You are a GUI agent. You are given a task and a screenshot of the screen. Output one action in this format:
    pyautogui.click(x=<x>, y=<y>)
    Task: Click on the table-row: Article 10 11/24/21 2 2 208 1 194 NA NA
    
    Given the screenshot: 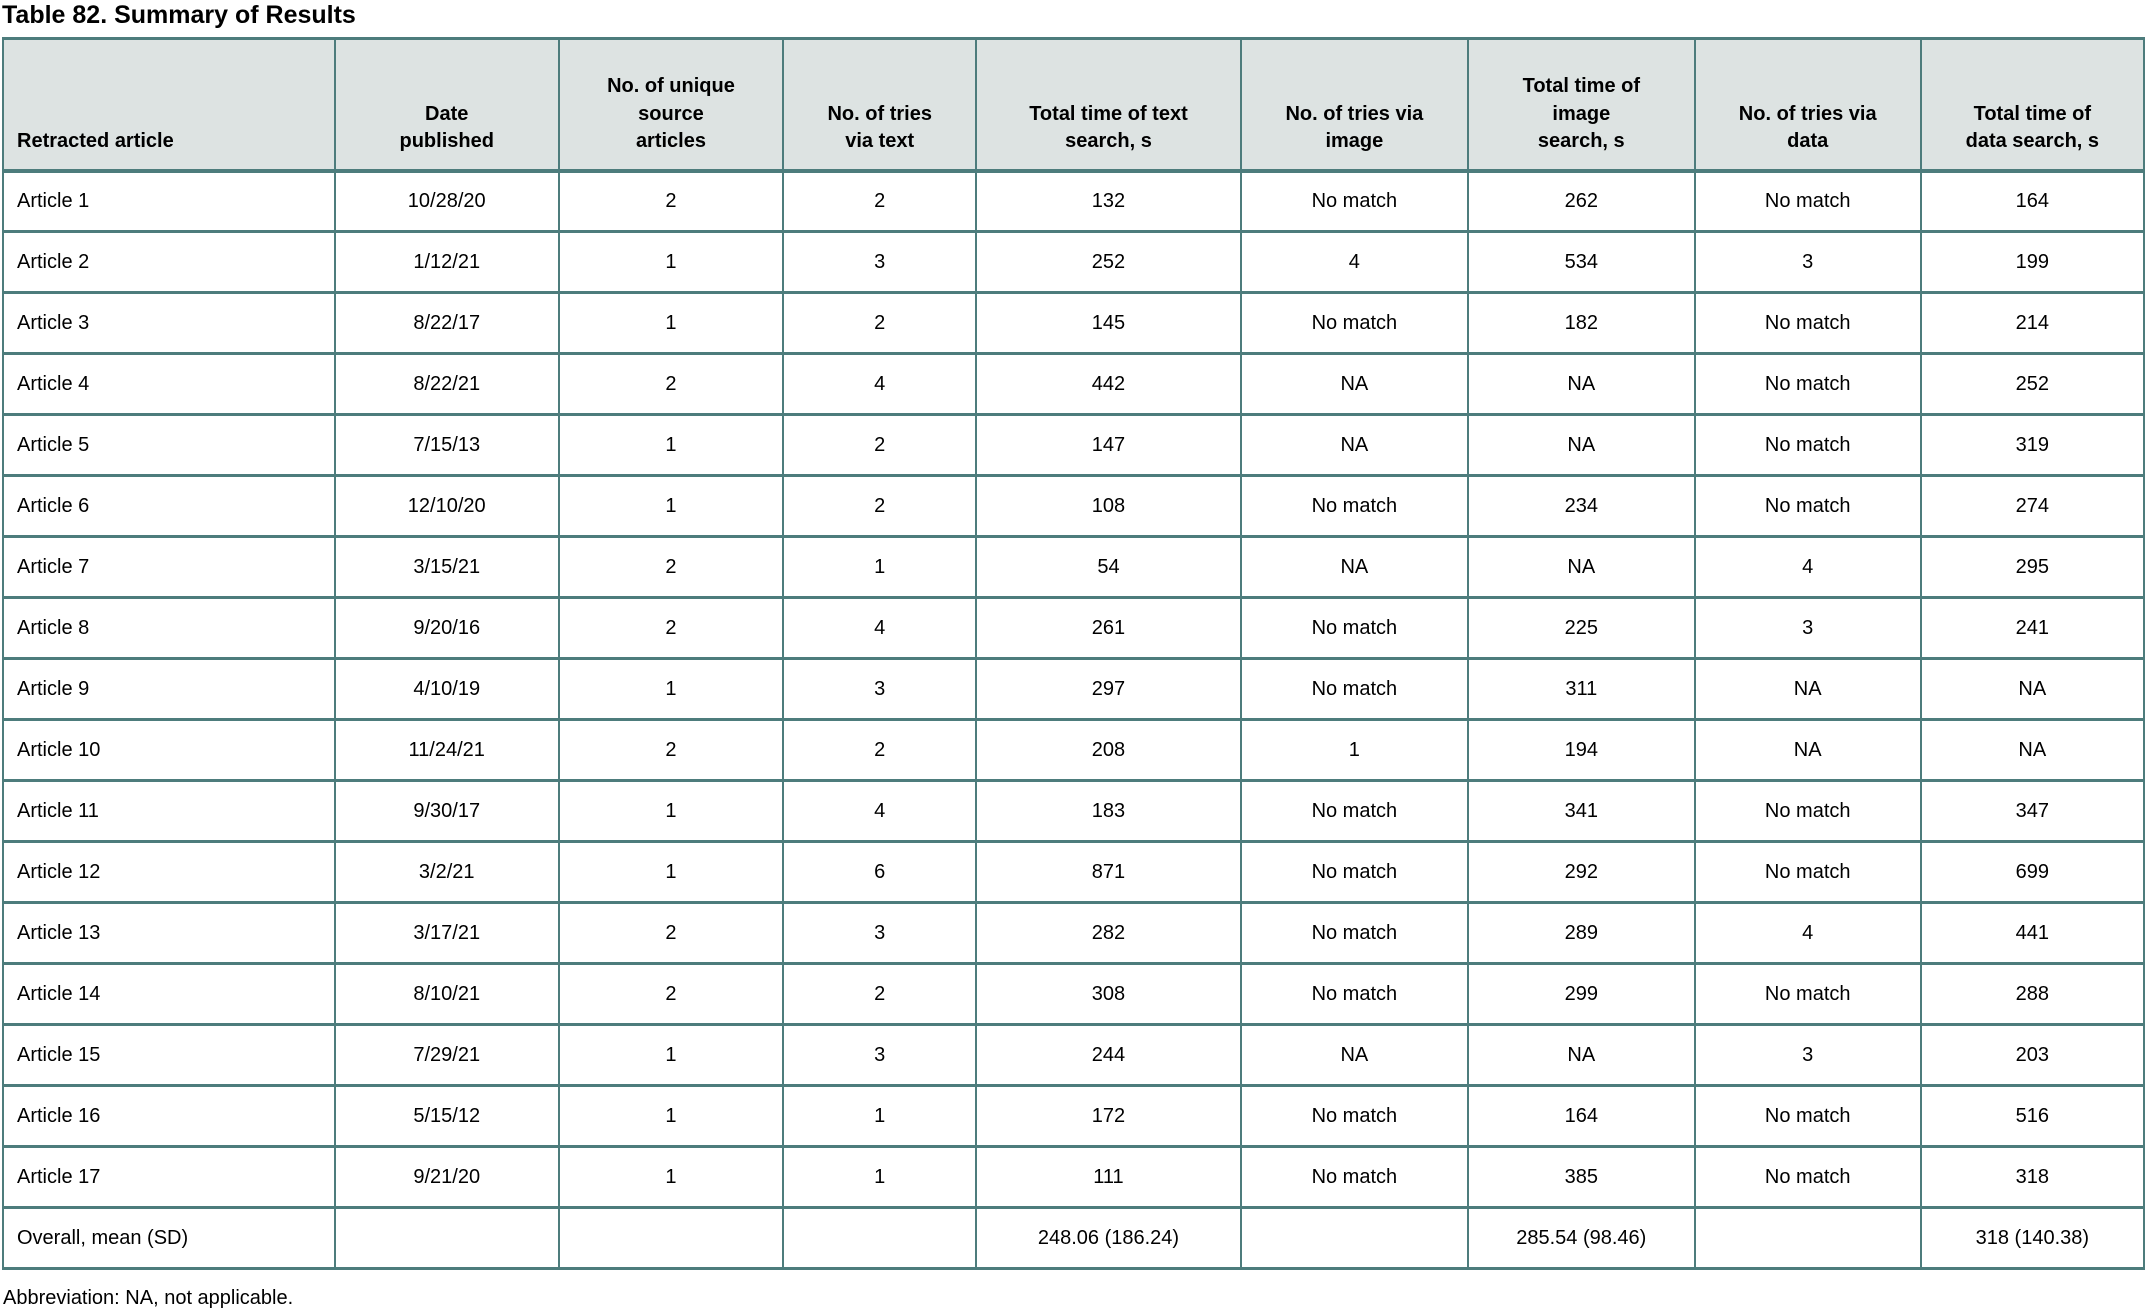 What is the action you would take?
    pyautogui.click(x=1074, y=750)
    